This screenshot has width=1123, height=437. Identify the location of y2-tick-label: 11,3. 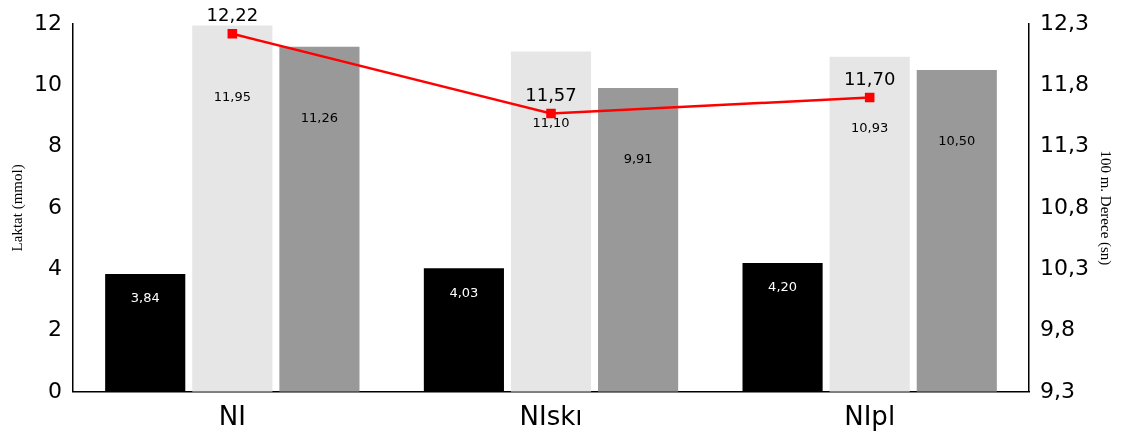
(1064, 145).